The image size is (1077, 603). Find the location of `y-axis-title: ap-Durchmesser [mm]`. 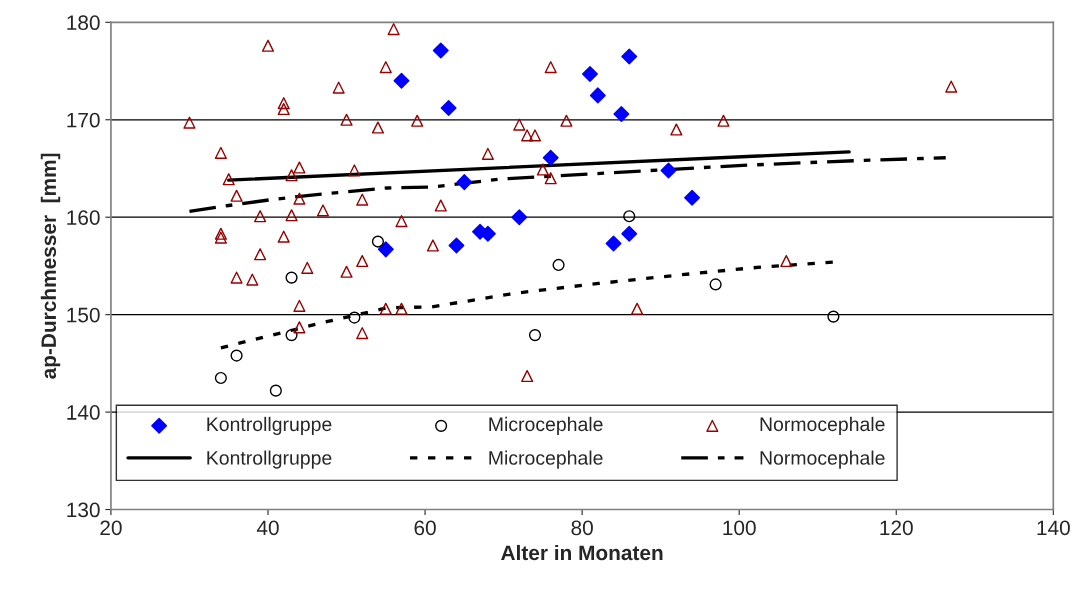

y-axis-title: ap-Durchmesser [mm] is located at coordinates (50, 266).